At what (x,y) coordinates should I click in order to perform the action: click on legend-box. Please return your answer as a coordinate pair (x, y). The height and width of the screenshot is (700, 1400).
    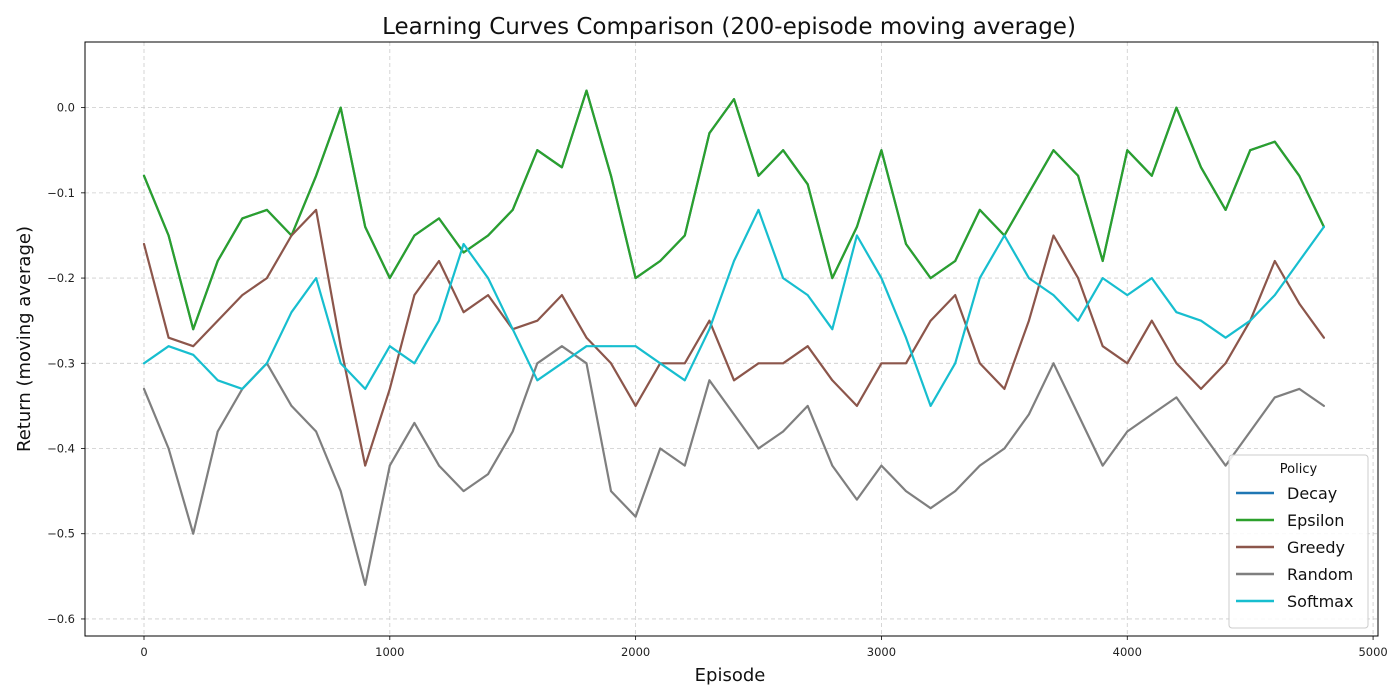
    Looking at the image, I should click on (1298, 541).